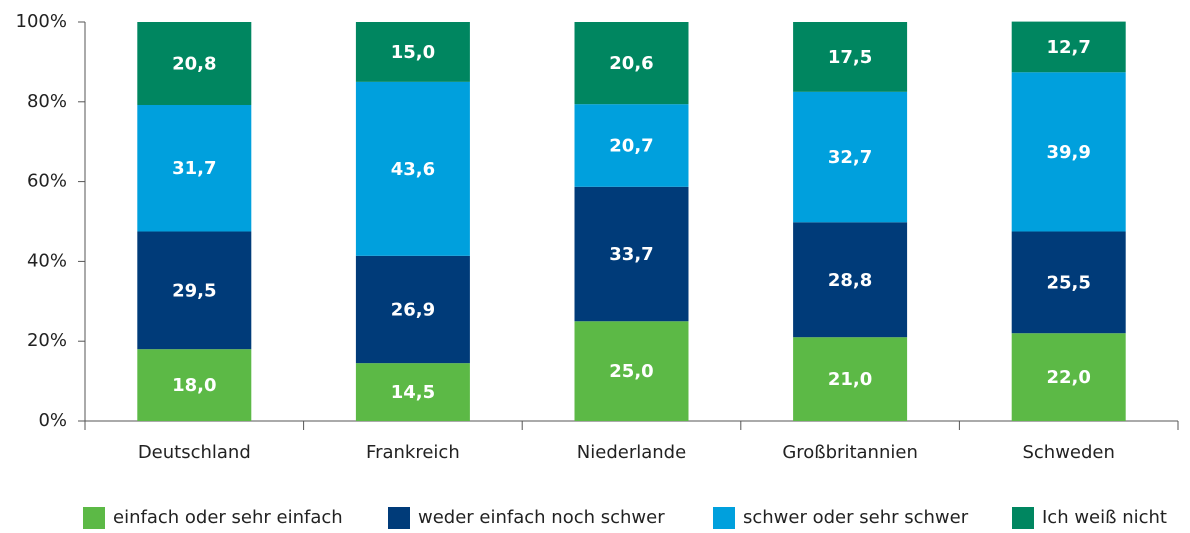 This screenshot has height=533, width=1190. I want to click on data-label: 18,0, so click(194, 385).